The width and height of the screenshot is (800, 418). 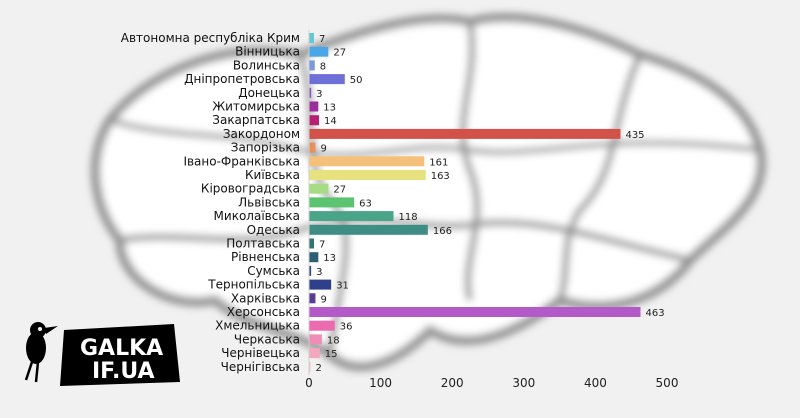 I want to click on category-label: Сумська, so click(x=273, y=271).